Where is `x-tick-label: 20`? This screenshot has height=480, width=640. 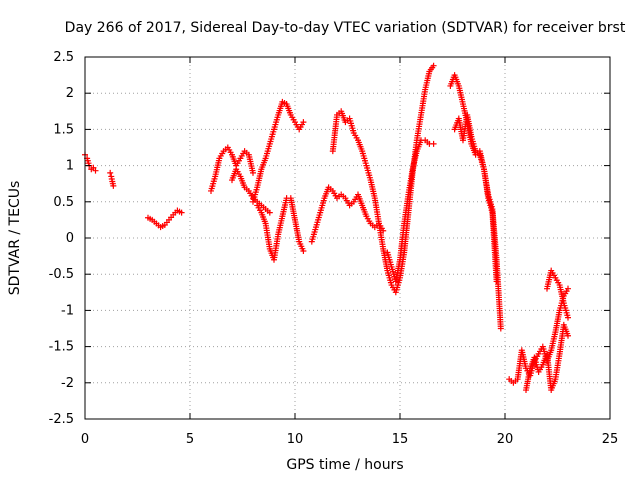
x-tick-label: 20 is located at coordinates (505, 439).